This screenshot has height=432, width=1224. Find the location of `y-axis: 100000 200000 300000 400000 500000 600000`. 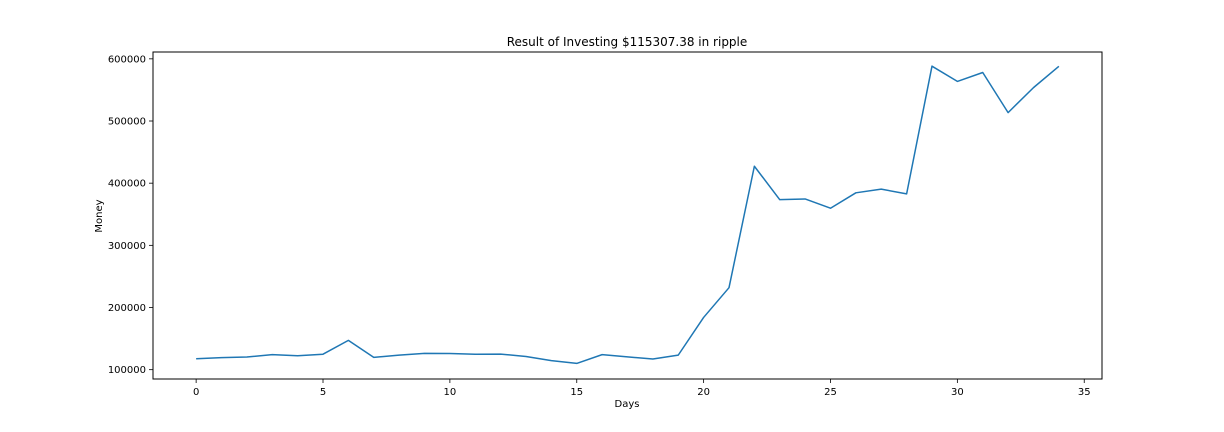

y-axis: 100000 200000 300000 400000 500000 600000 is located at coordinates (130, 215).